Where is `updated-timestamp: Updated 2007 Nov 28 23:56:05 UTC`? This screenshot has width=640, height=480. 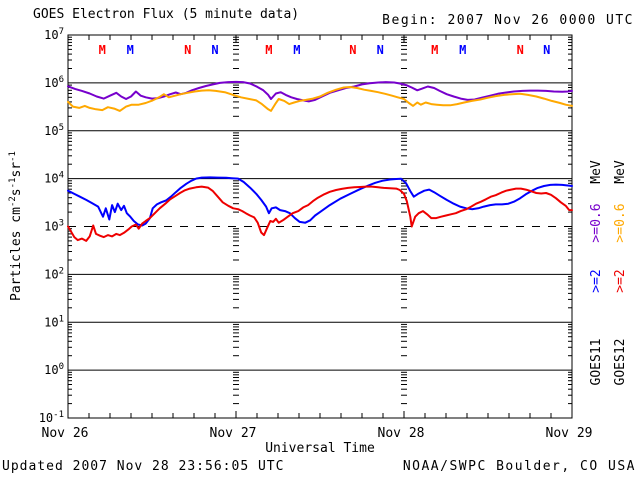 updated-timestamp: Updated 2007 Nov 28 23:56:05 UTC is located at coordinates (143, 466).